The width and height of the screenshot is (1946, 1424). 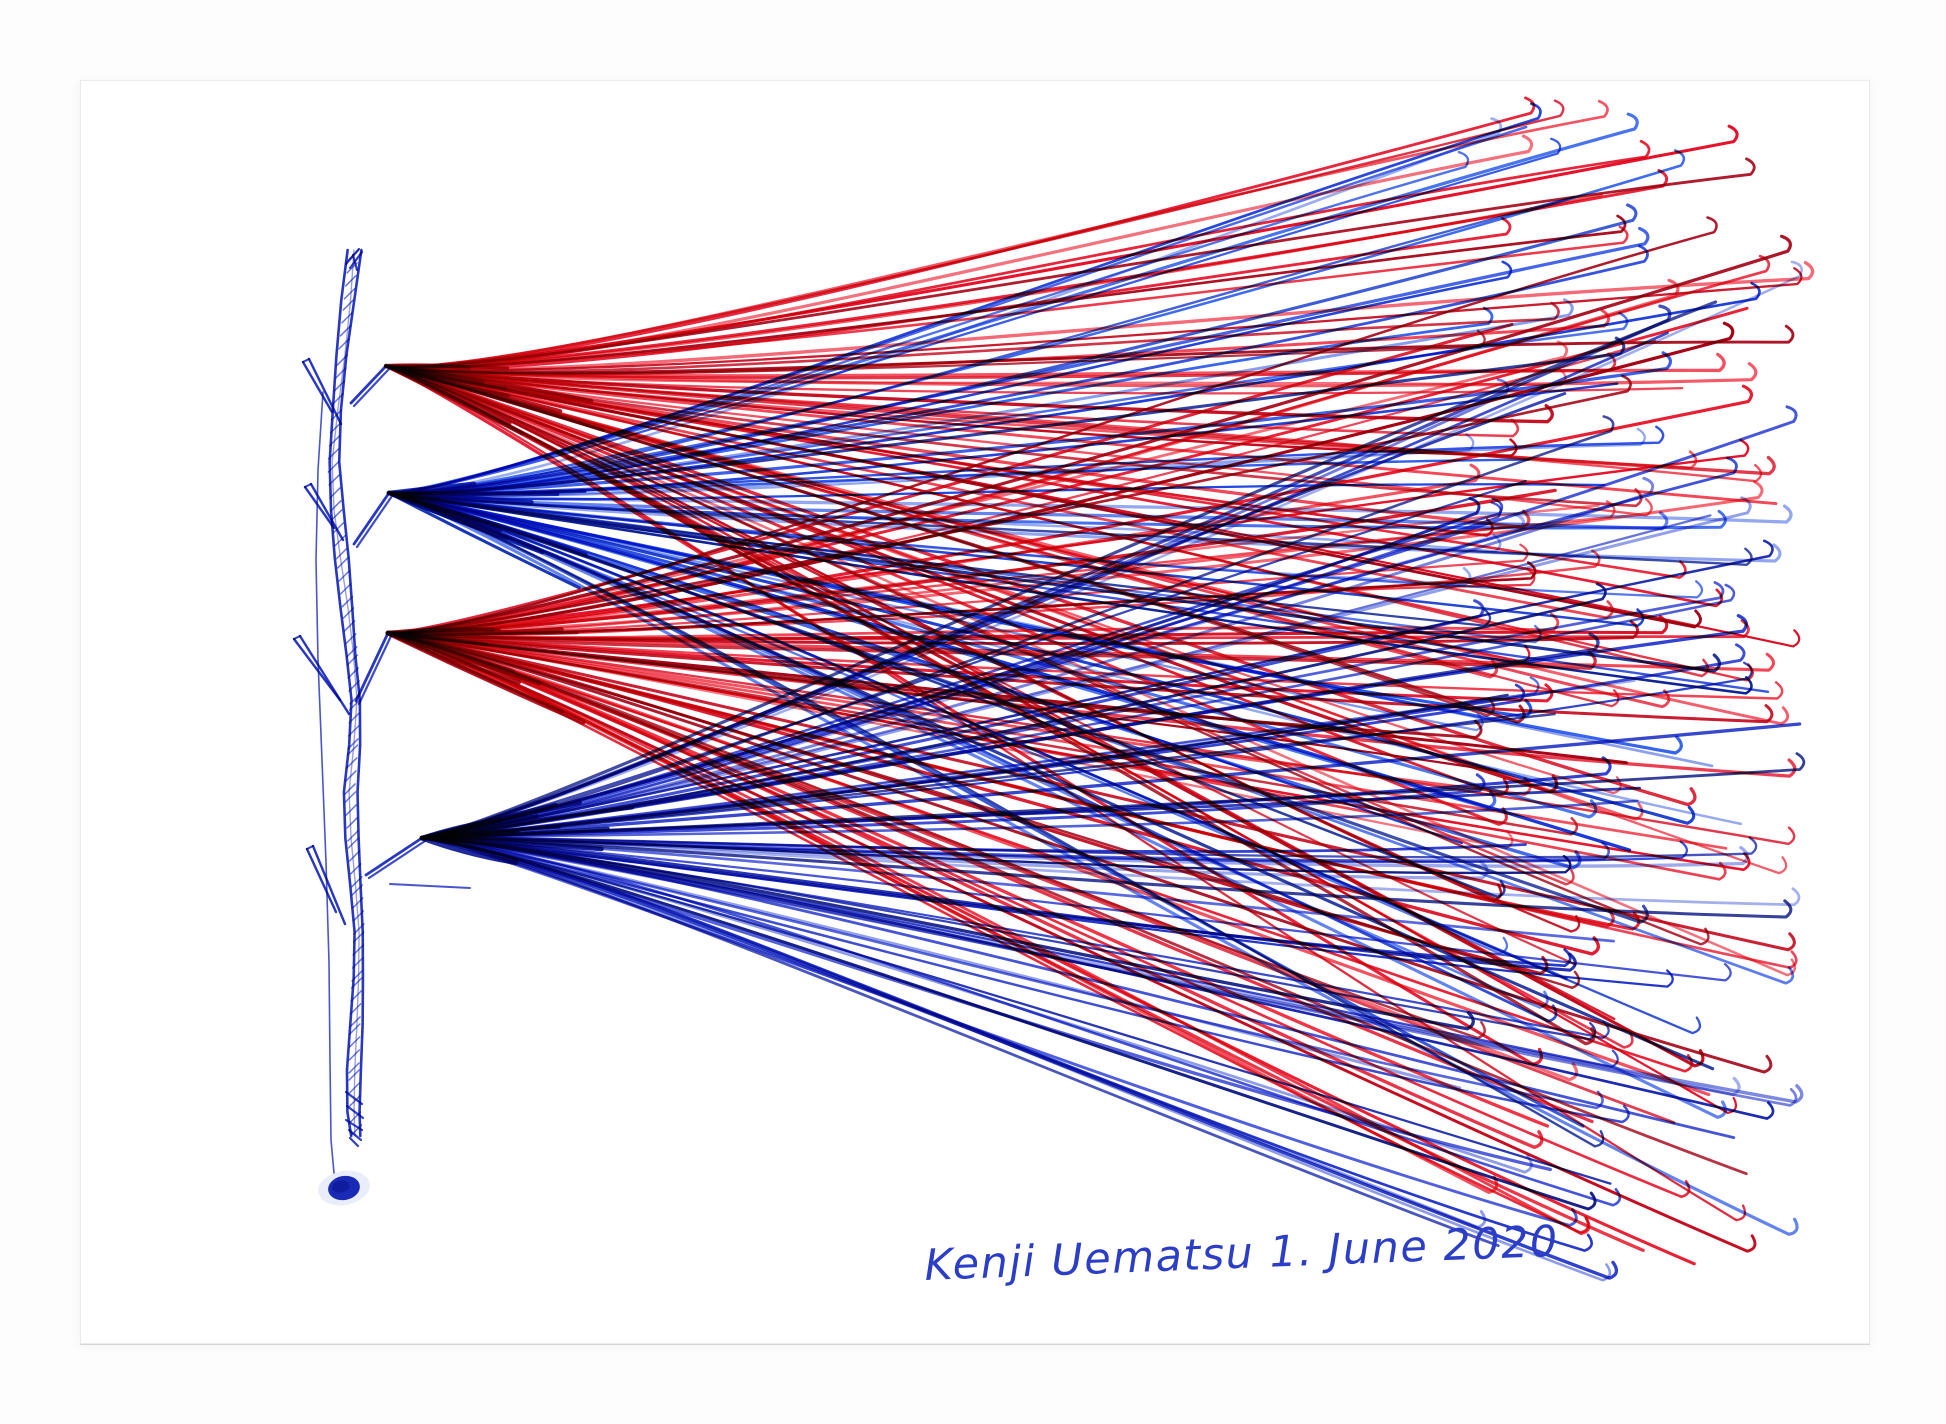 What do you see at coordinates (381, 726) in the screenshot?
I see `branch-sketch` at bounding box center [381, 726].